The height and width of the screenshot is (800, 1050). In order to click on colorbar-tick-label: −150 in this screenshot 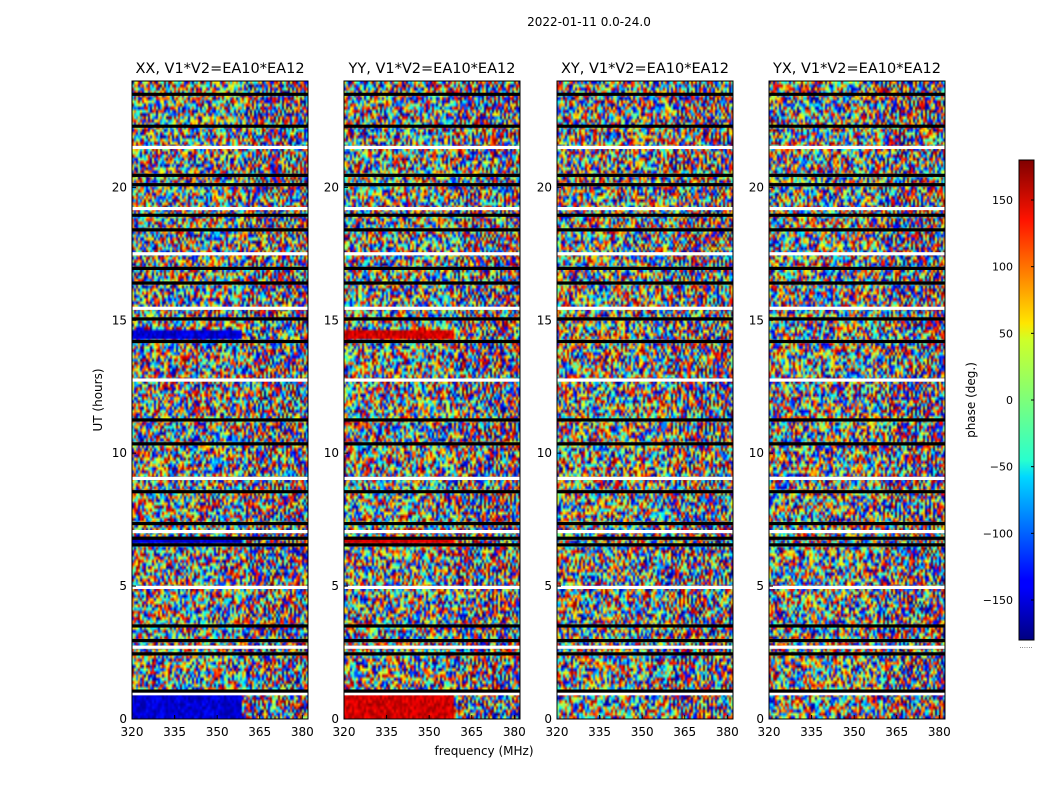, I will do `click(998, 600)`.